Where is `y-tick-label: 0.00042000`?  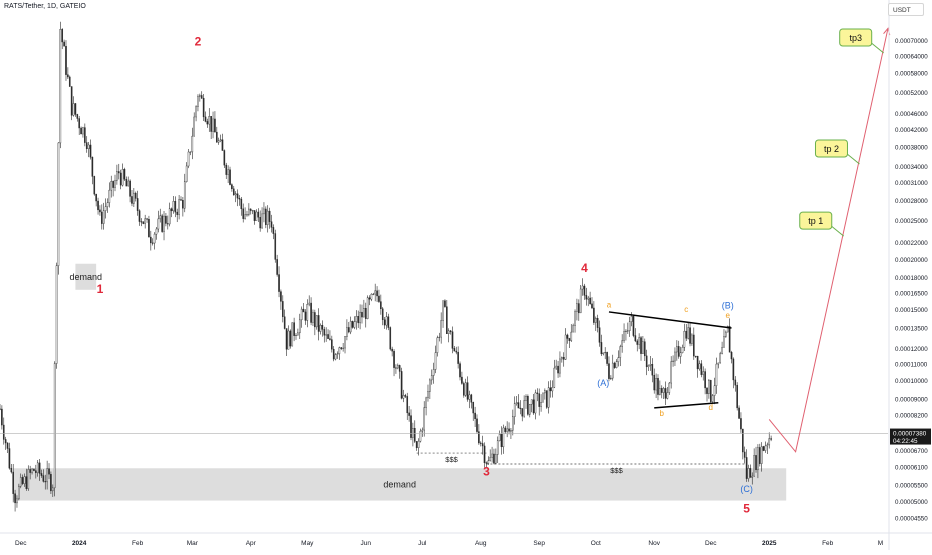 y-tick-label: 0.00042000 is located at coordinates (911, 130).